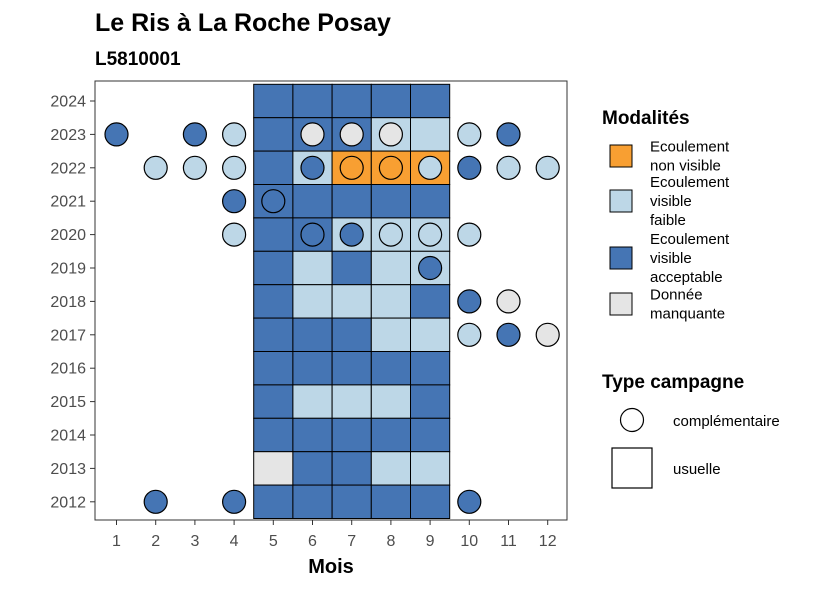 The image size is (826, 590). Describe the element at coordinates (548, 541) in the screenshot. I see `x-tick-label-12: 12` at that location.